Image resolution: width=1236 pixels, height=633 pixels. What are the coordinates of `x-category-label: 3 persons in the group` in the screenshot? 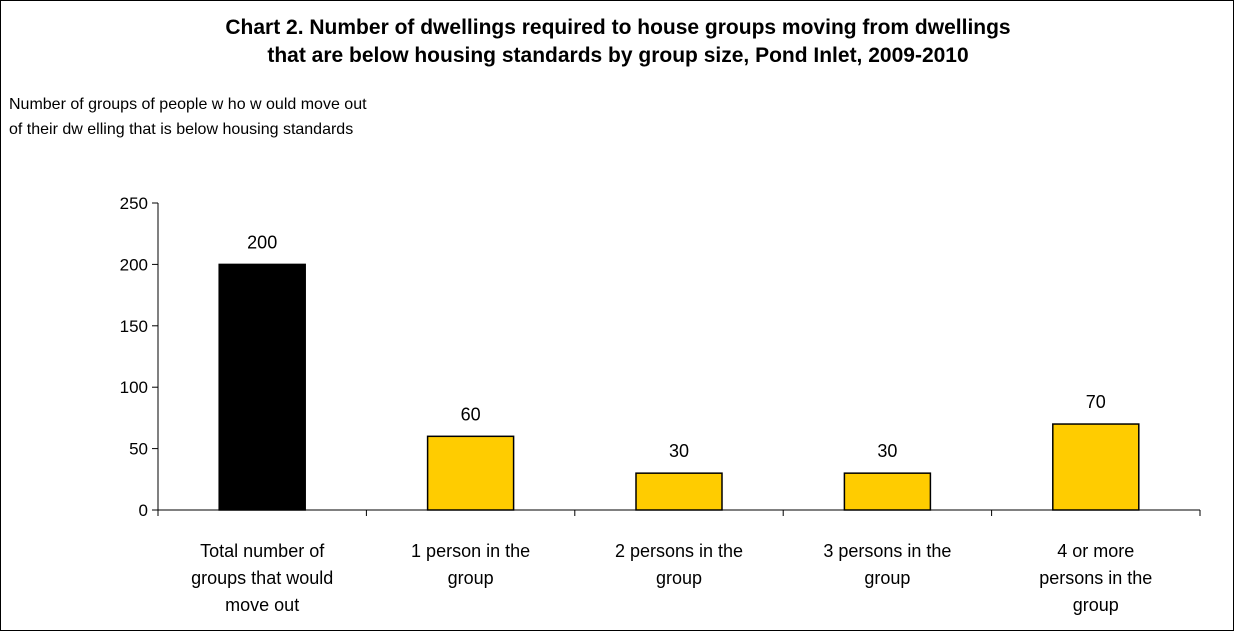 It's located at (887, 565).